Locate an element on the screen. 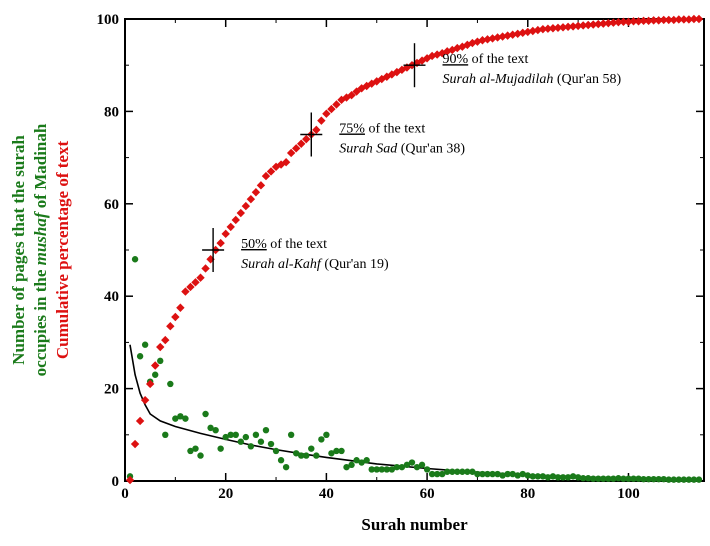  milestone-label-line1: 75% of the text is located at coordinates (382, 129).